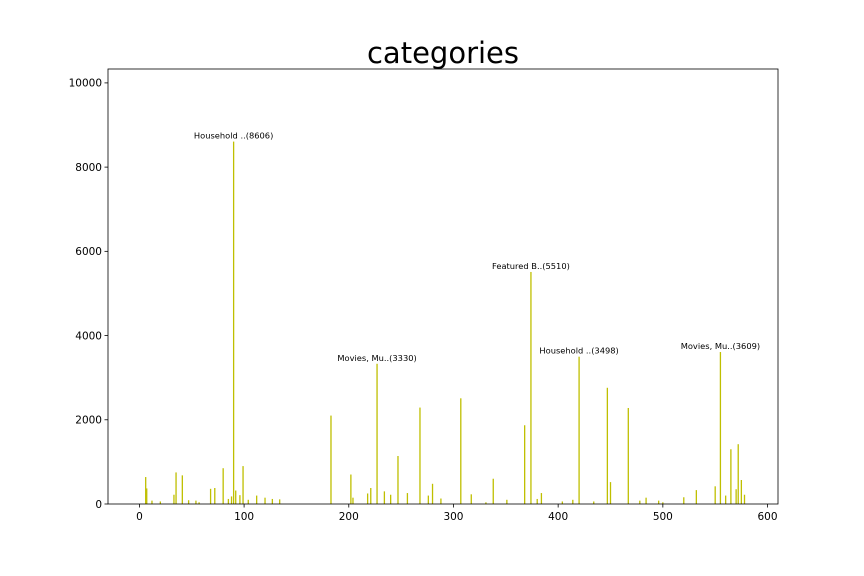 The image size is (864, 576). Describe the element at coordinates (88, 294) in the screenshot. I see `y-axis: 0 2000 4000 6000 8000 10000` at that location.